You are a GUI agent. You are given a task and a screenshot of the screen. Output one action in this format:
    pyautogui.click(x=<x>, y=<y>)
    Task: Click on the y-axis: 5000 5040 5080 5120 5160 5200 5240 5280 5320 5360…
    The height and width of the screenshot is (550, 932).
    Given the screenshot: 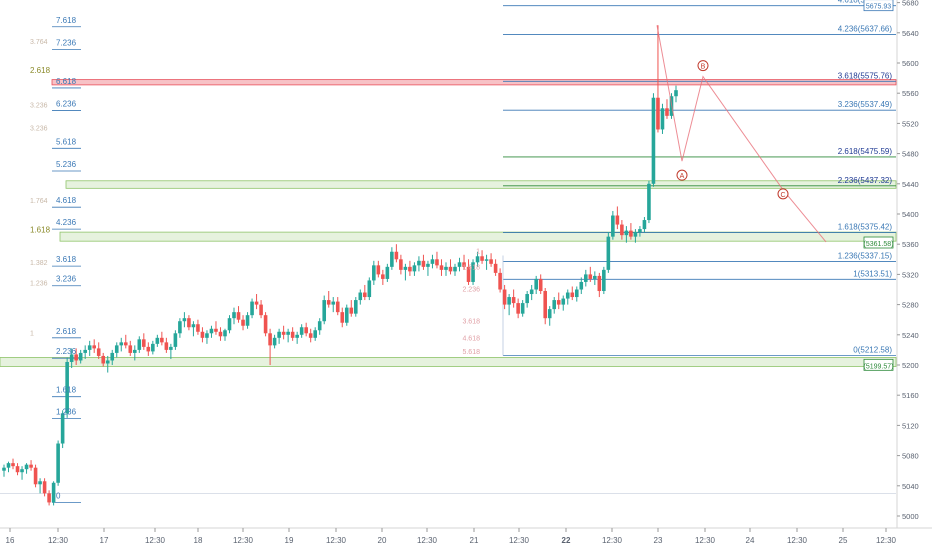 What is the action you would take?
    pyautogui.click(x=891, y=264)
    